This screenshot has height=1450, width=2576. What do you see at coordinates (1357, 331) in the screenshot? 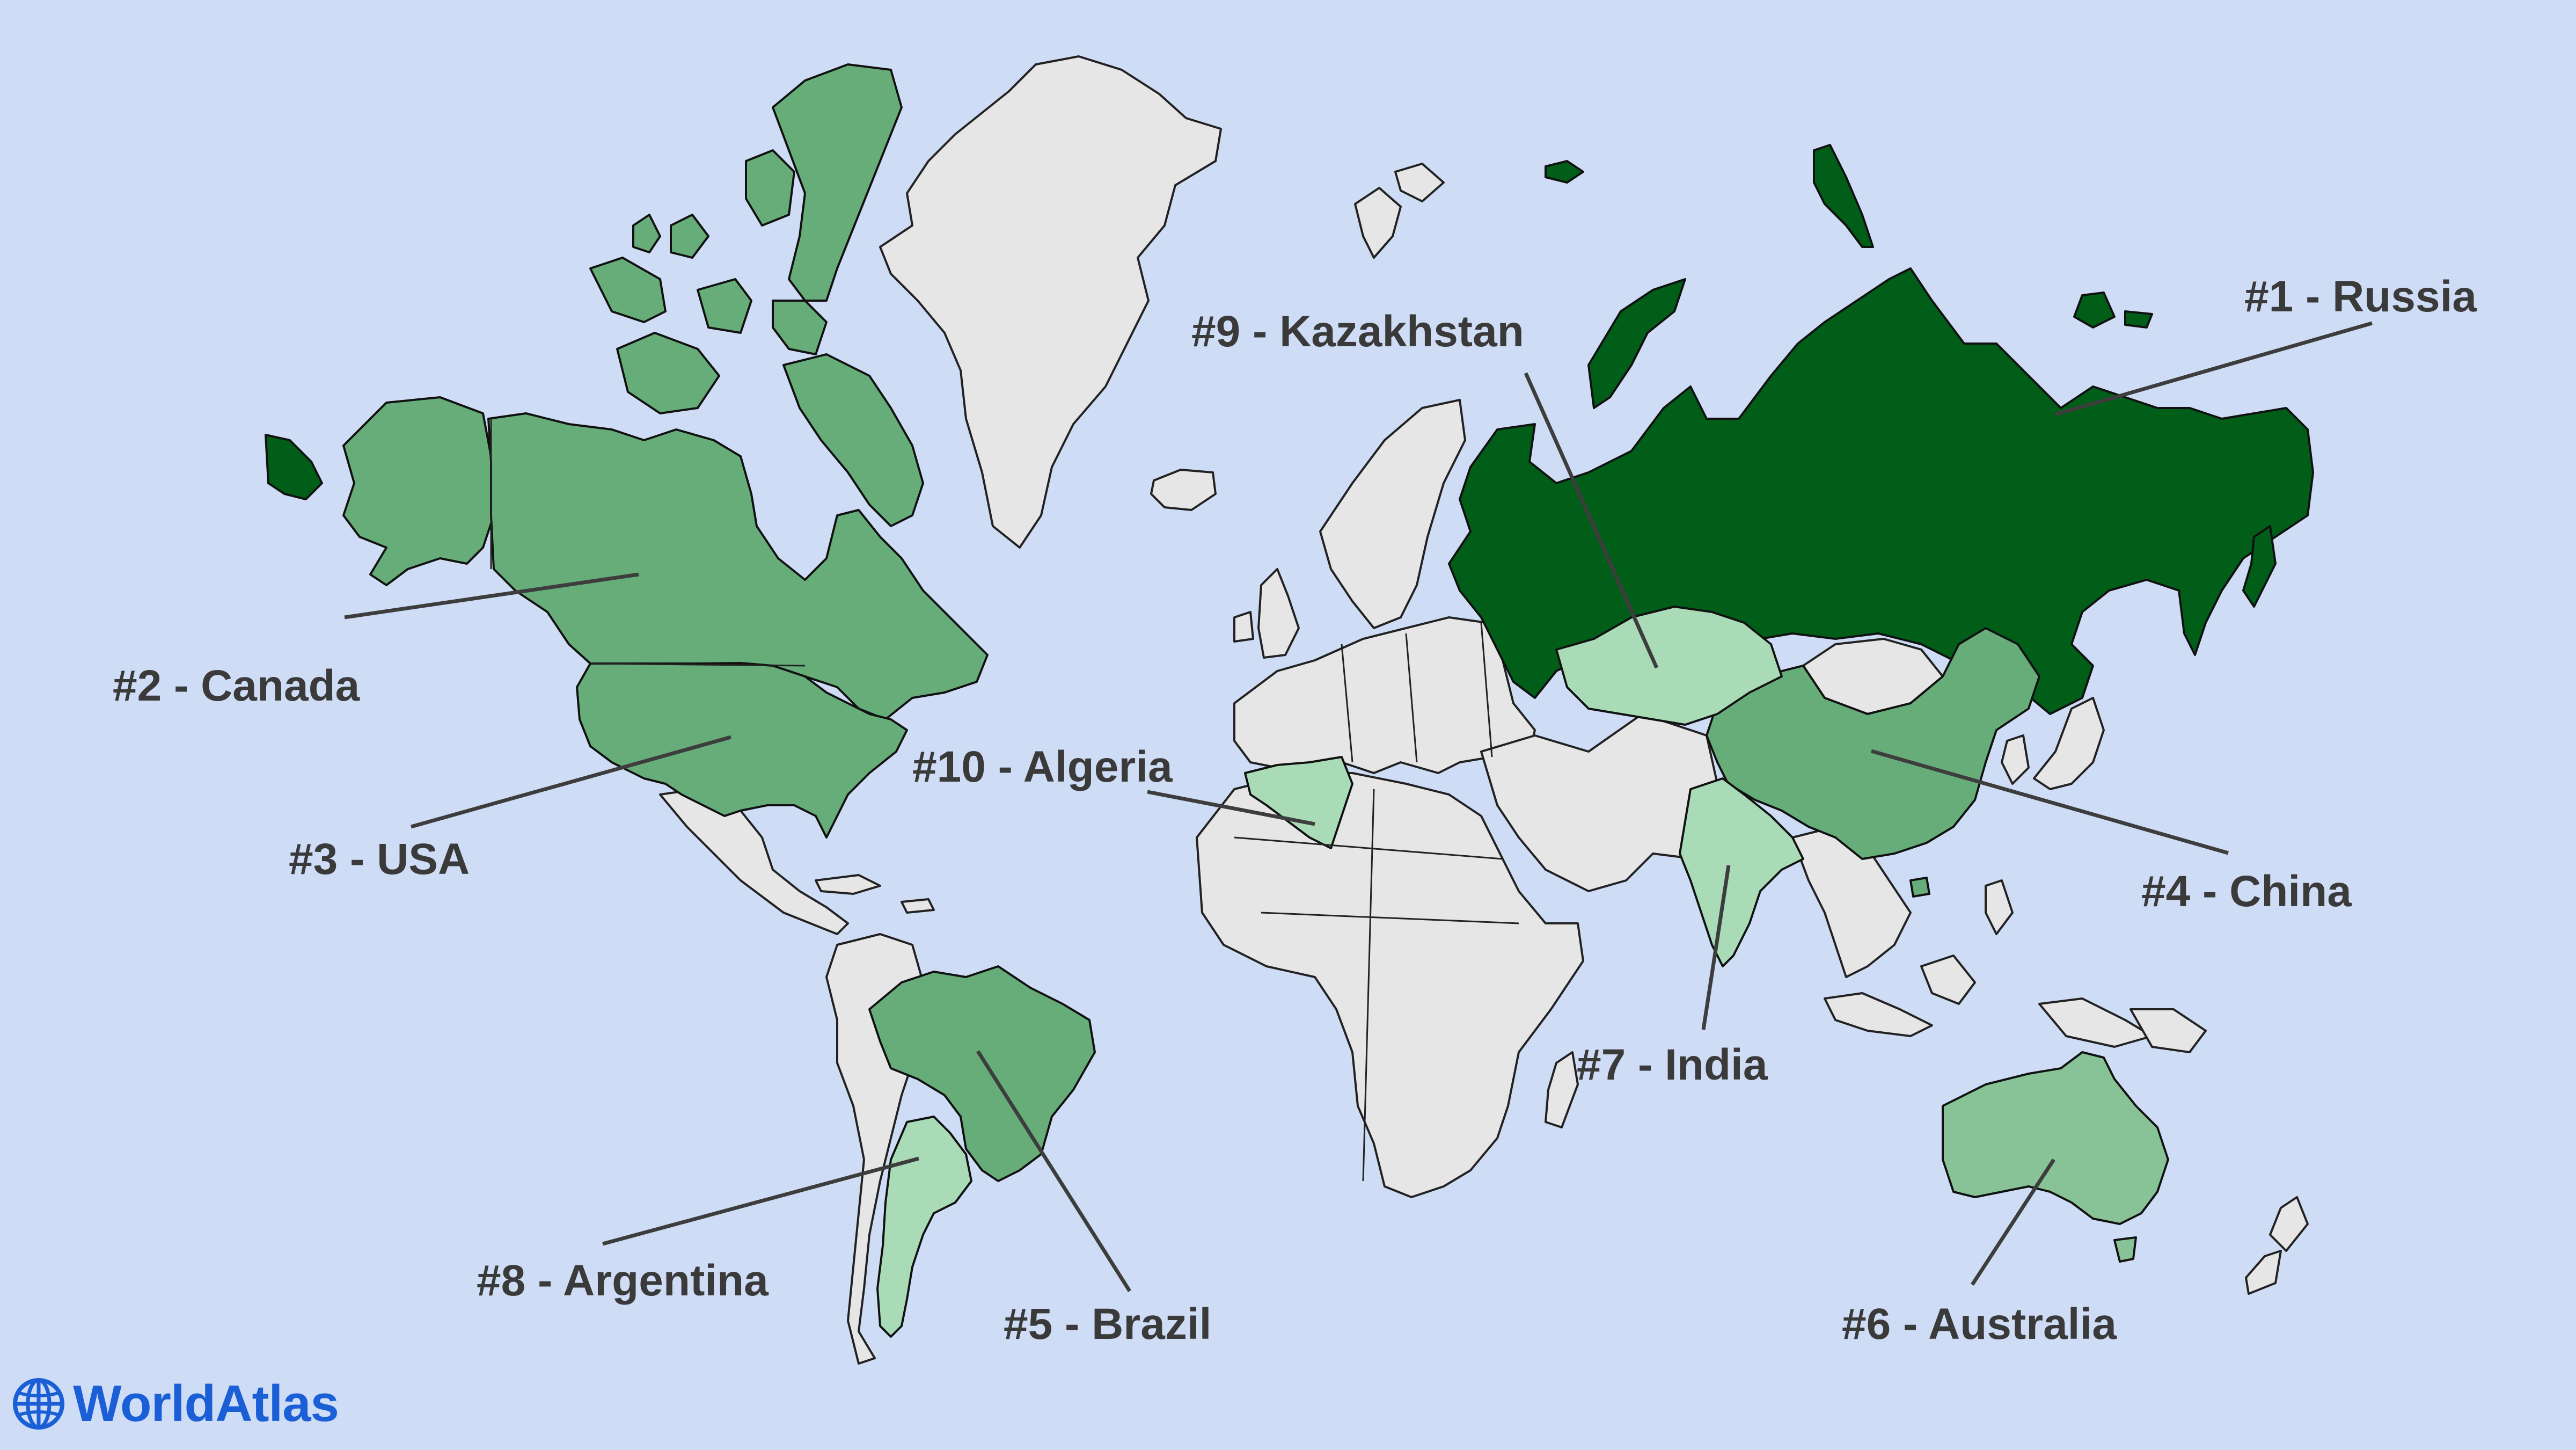
I see `label-kazakhstan: #9 - Kazakhstan` at bounding box center [1357, 331].